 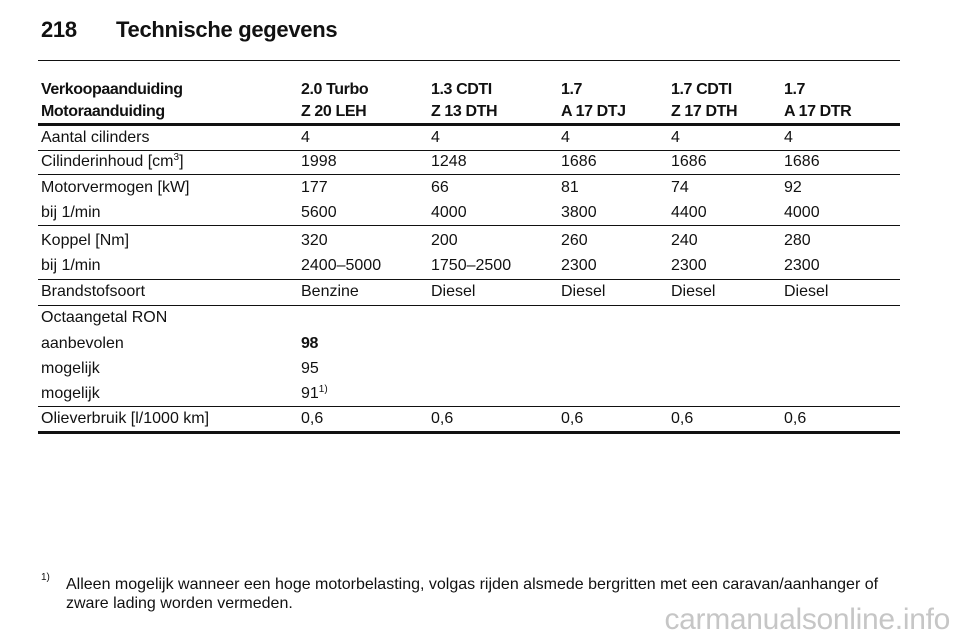 What do you see at coordinates (593, 111) in the screenshot?
I see `engine-code-3: A 17 DTJ` at bounding box center [593, 111].